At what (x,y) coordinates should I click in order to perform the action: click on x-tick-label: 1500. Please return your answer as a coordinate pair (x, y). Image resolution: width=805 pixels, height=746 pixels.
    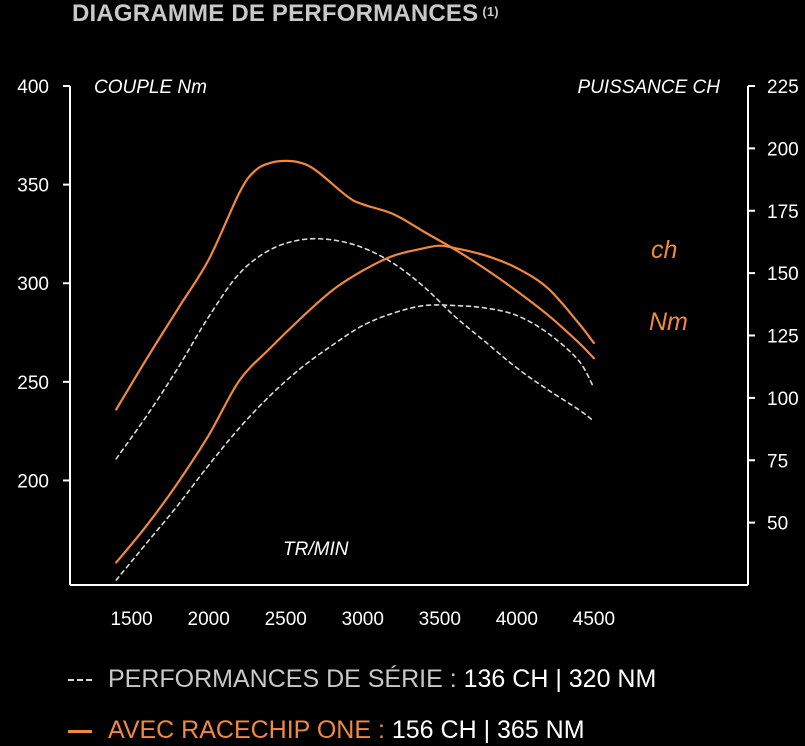
    Looking at the image, I should click on (131, 619).